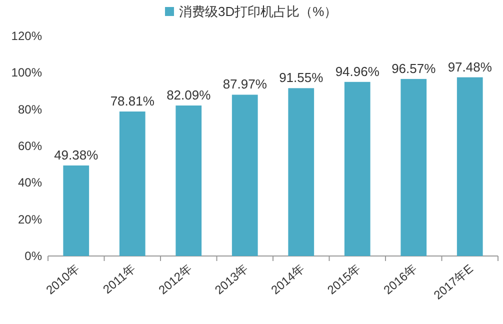 This screenshot has width=503, height=324. What do you see at coordinates (30, 183) in the screenshot?
I see `y-tick-label: 40%` at bounding box center [30, 183].